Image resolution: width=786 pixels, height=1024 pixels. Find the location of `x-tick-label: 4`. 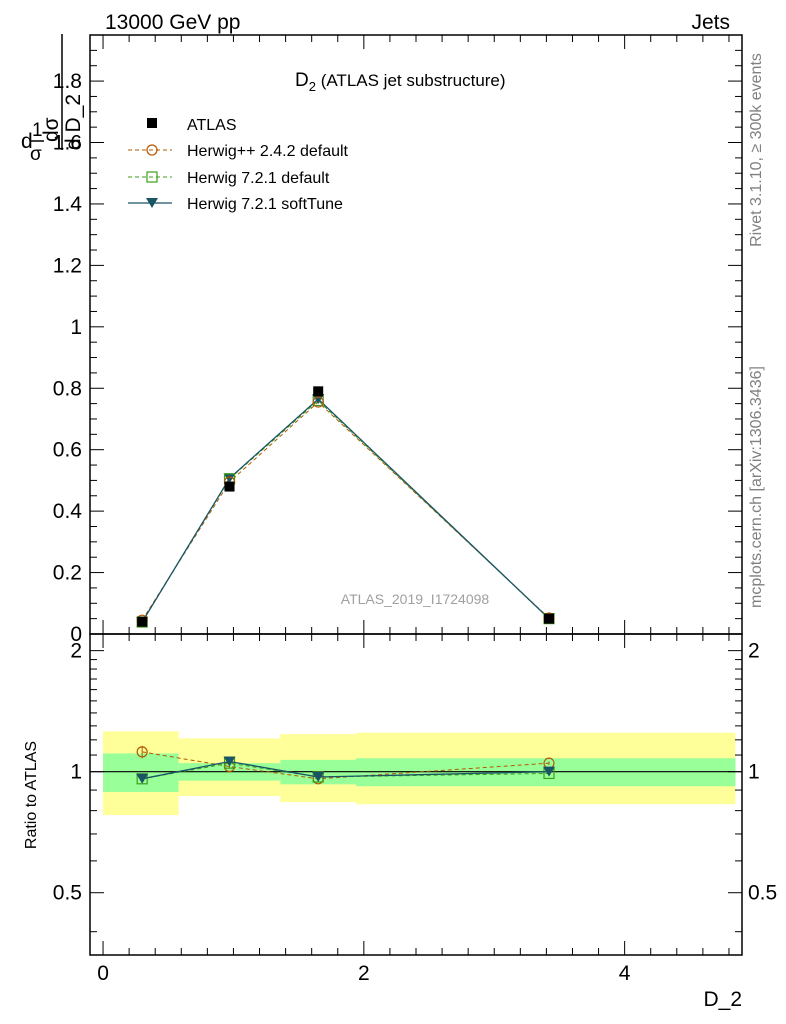

x-tick-label: 4 is located at coordinates (625, 973).